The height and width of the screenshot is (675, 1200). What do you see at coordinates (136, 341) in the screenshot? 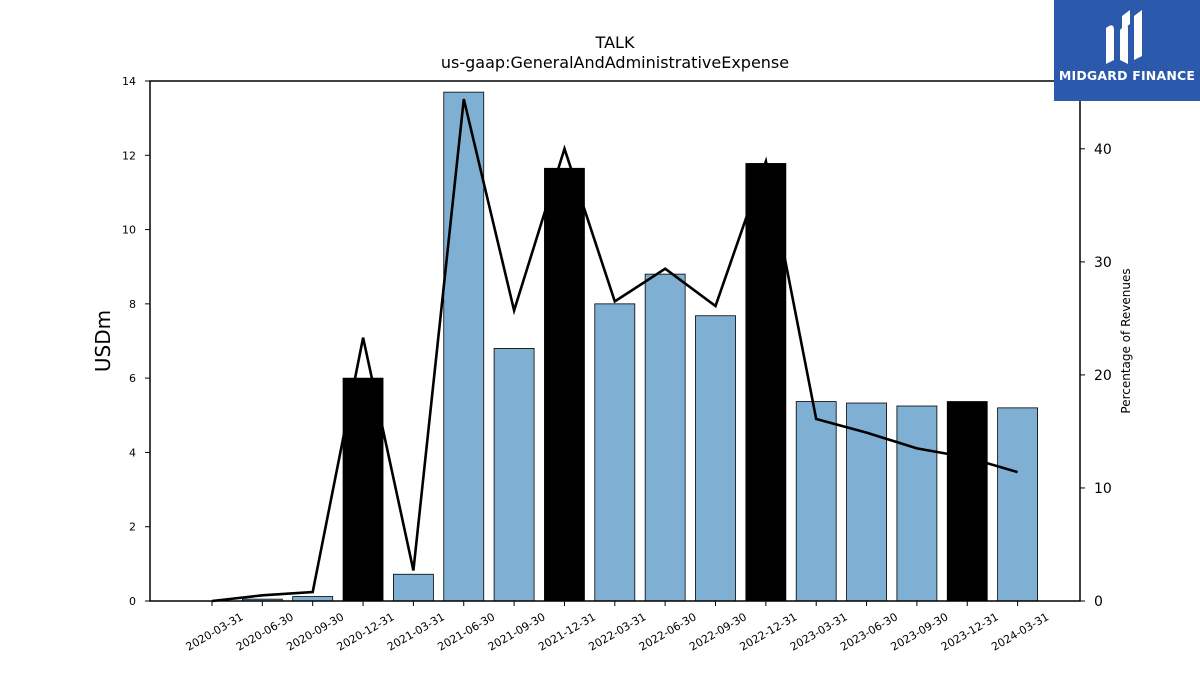
I see `y-axis-left: 0 2 4 6 8 10 12 14` at bounding box center [136, 341].